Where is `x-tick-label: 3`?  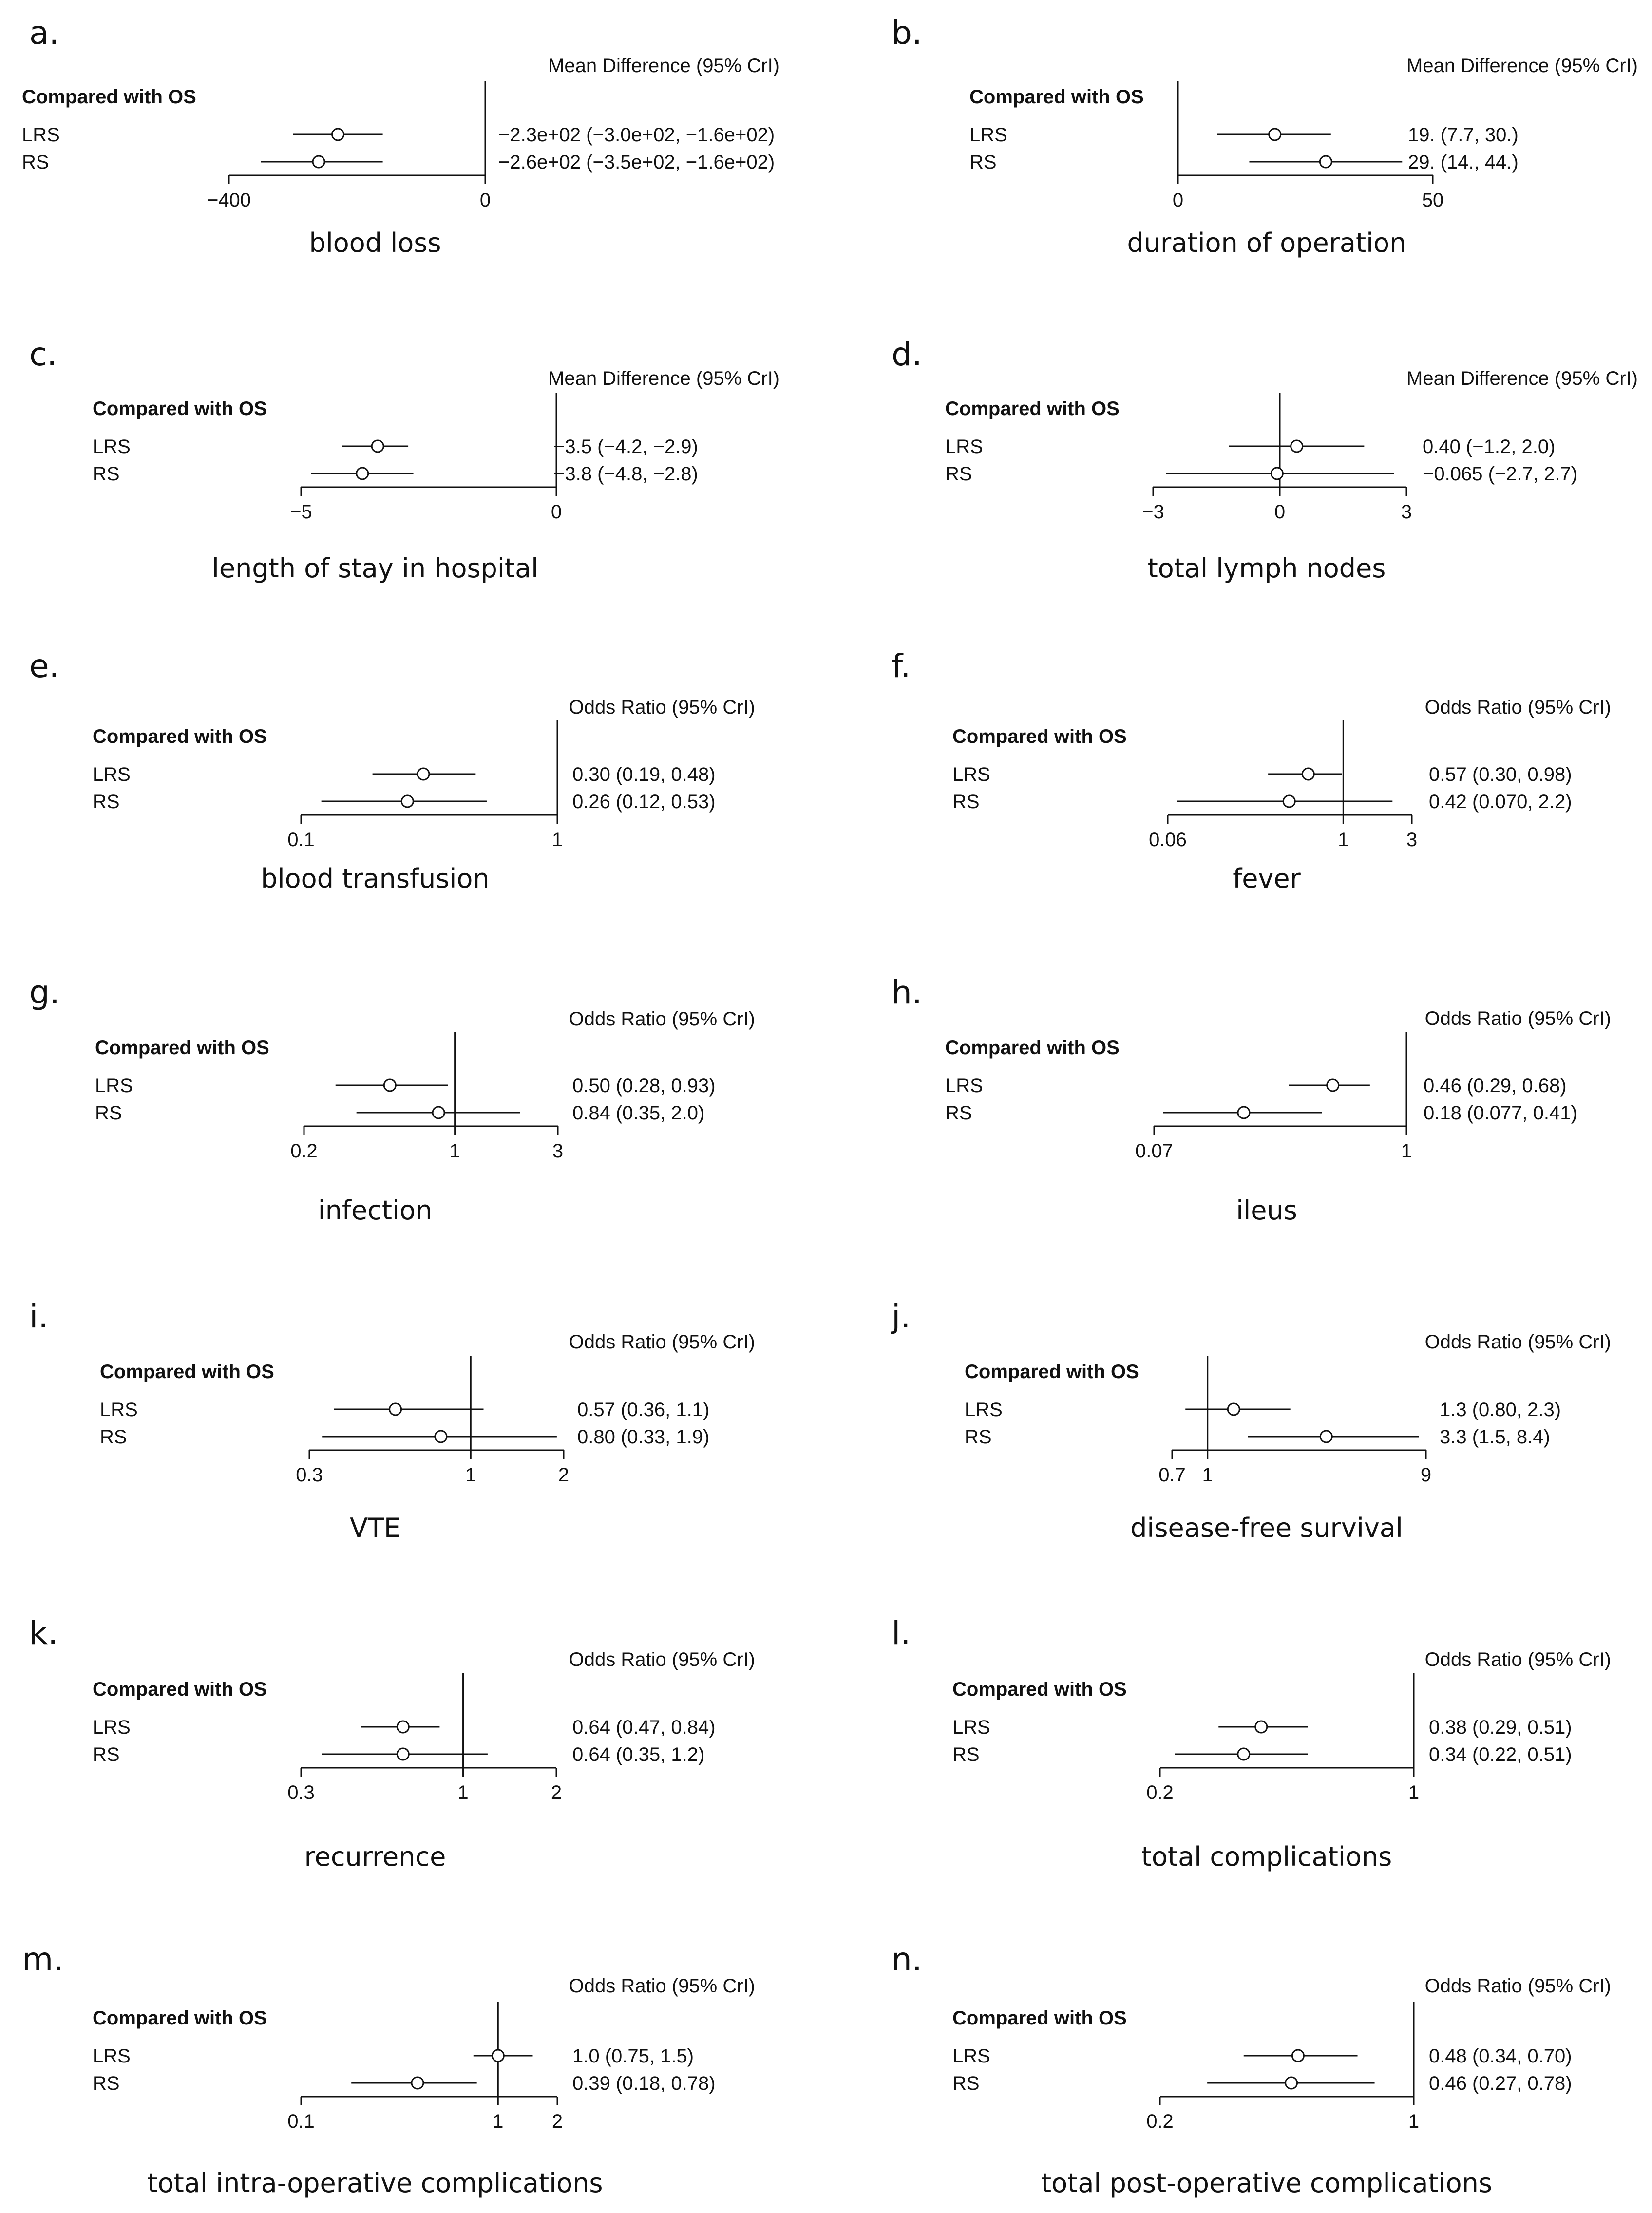 x-tick-label: 3 is located at coordinates (1406, 512).